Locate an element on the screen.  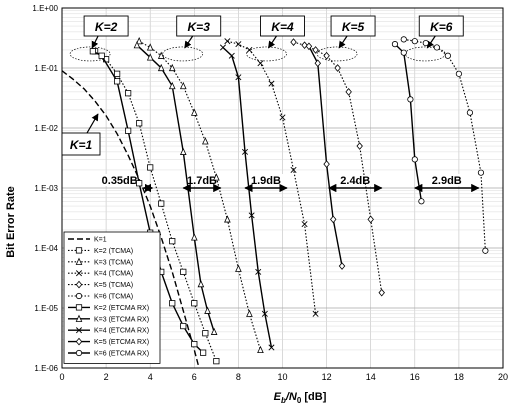
y-tick-label: 1.E-04 is located at coordinates (46, 248).